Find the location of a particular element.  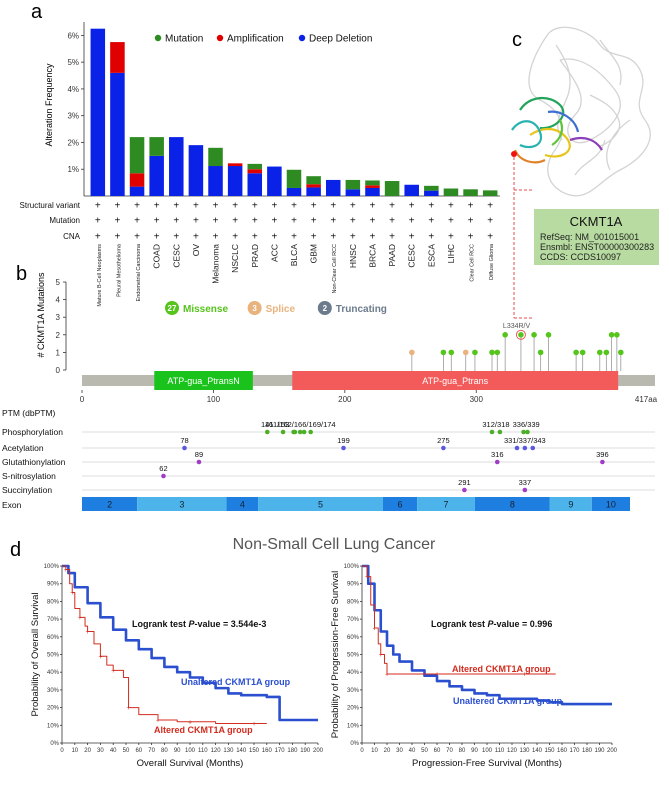

altered-curve is located at coordinates (164, 645).